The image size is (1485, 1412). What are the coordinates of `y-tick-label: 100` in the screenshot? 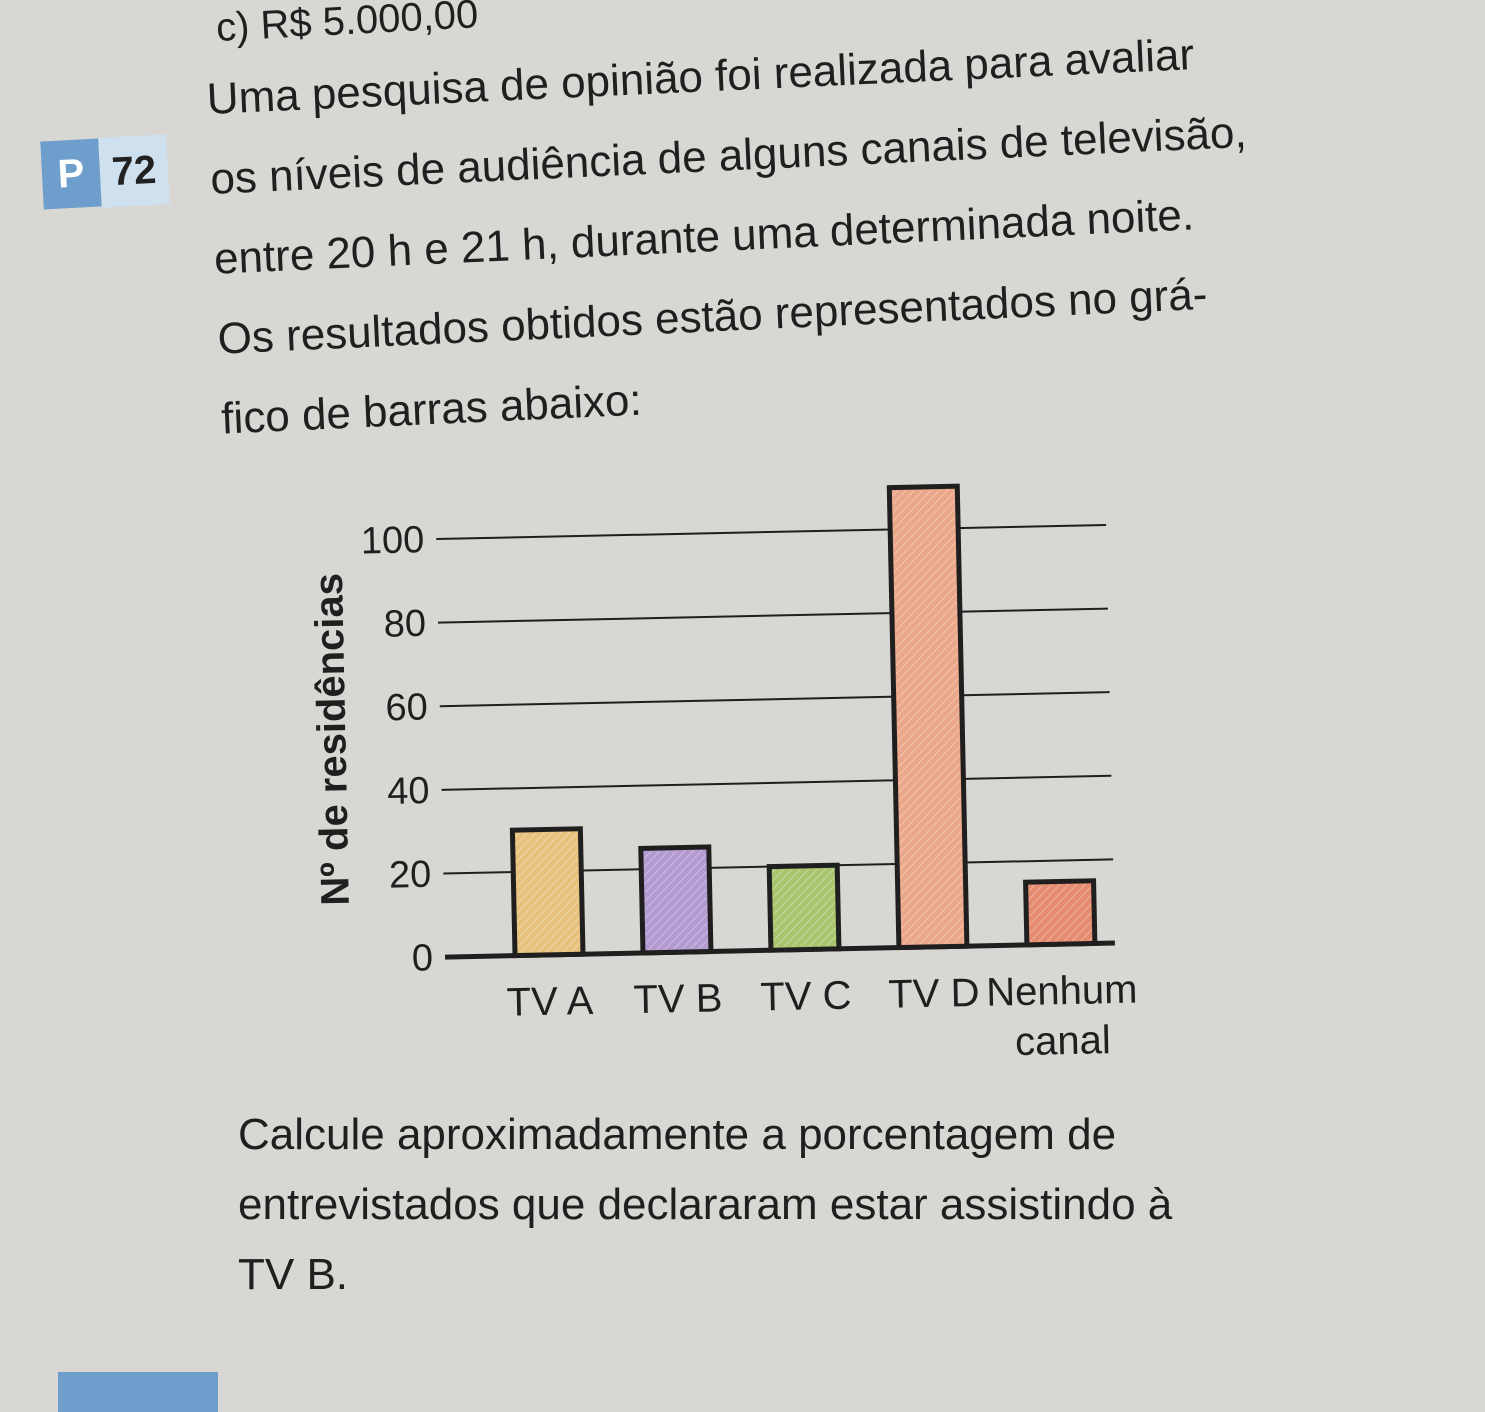 It's located at (392, 540).